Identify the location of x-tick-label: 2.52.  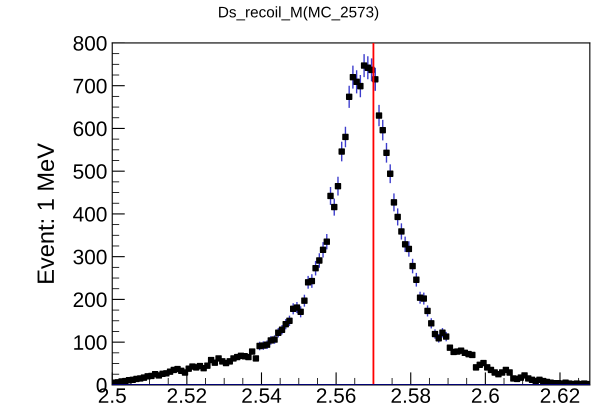
(187, 395).